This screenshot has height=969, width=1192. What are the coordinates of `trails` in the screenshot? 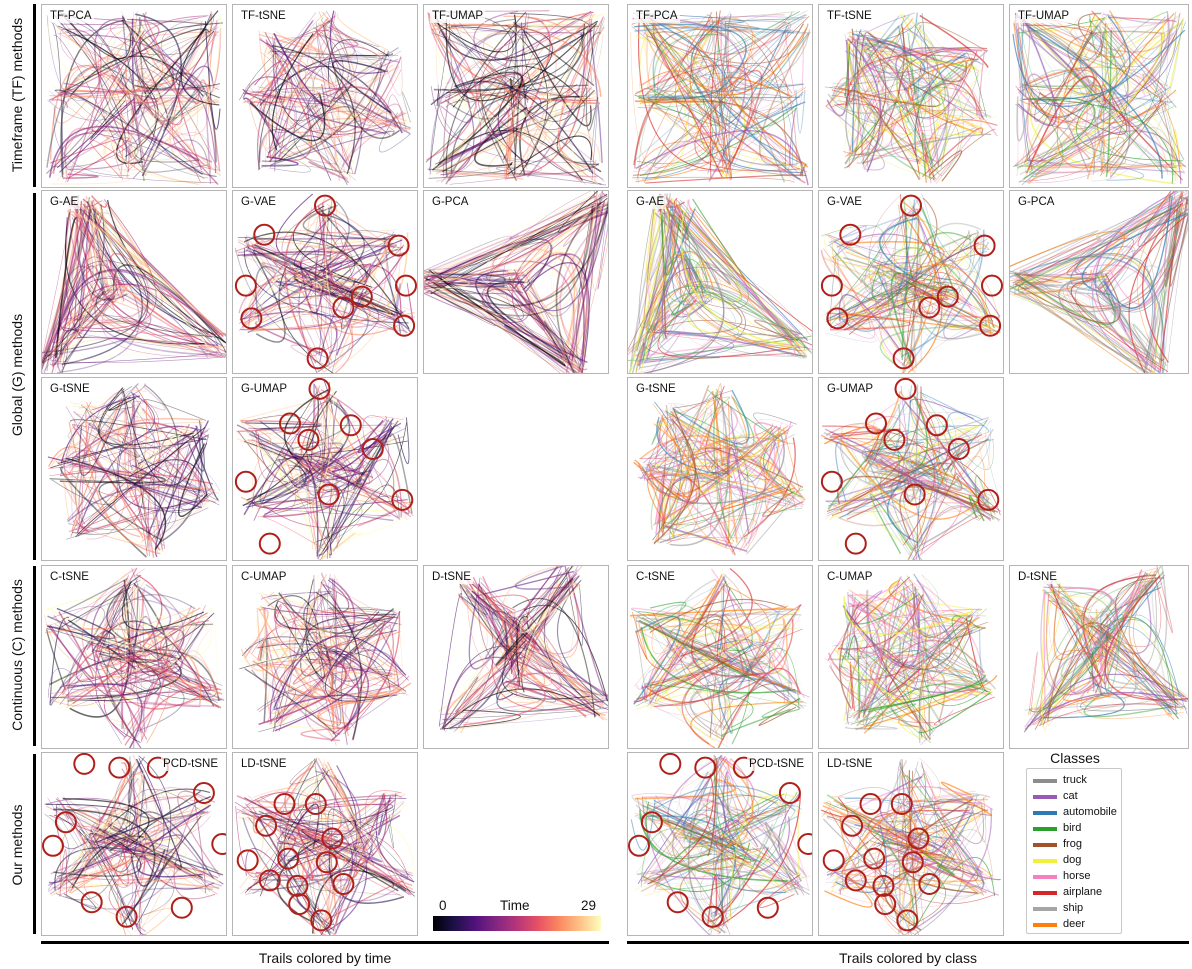 It's located at (719, 469).